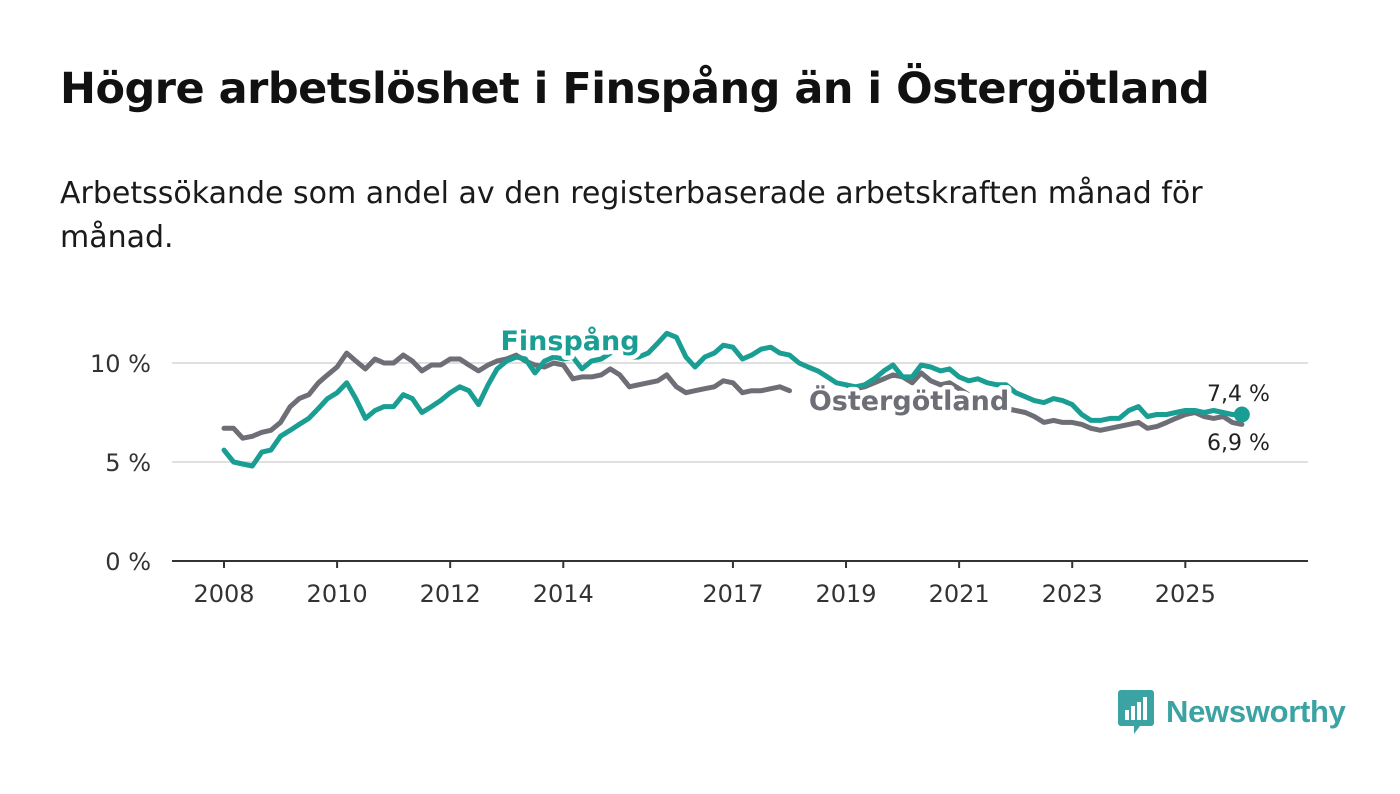 Image resolution: width=1400 pixels, height=794 pixels. What do you see at coordinates (569, 341) in the screenshot?
I see `series-label-finspang: Finspång` at bounding box center [569, 341].